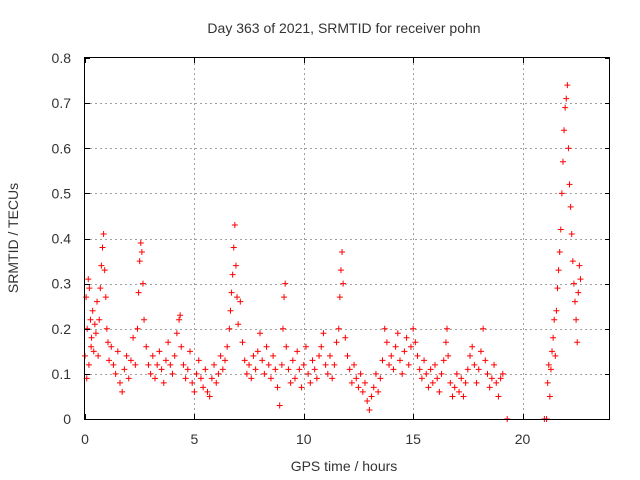 The height and width of the screenshot is (480, 640). I want to click on y-axis-label: SRMTID / TECUs, so click(13, 238).